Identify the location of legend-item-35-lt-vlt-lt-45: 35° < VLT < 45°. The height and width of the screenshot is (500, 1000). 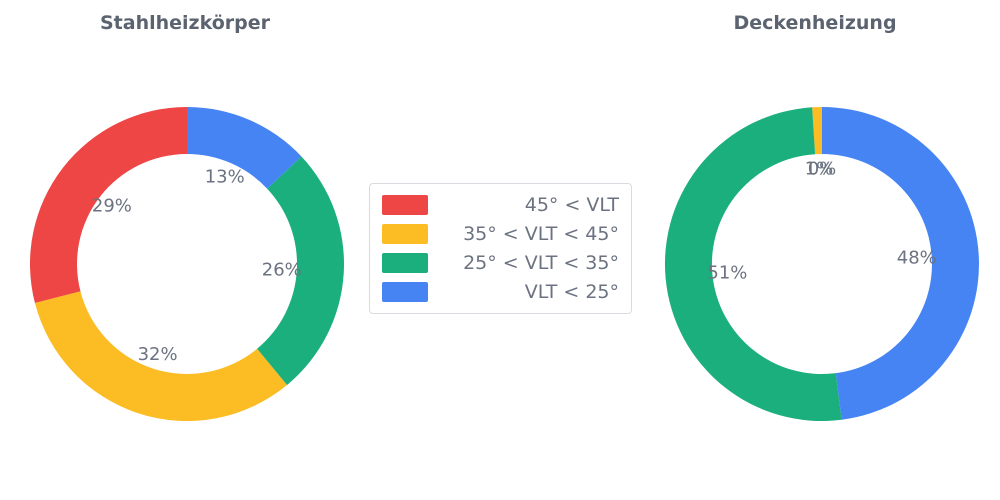
(500, 234).